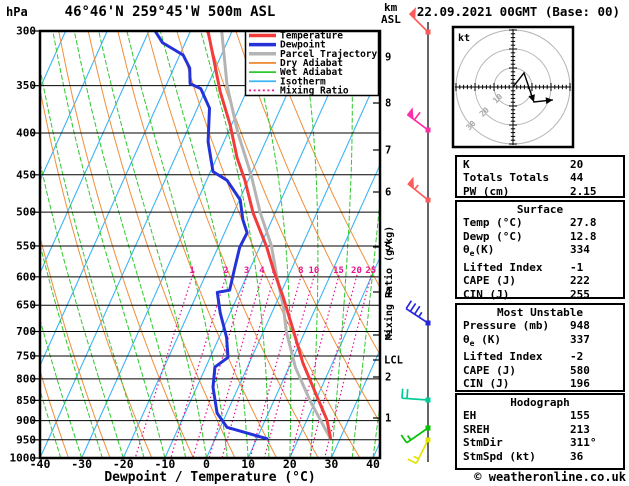 The image size is (629, 486). Describe the element at coordinates (388, 336) in the screenshot. I see `height-tick-label: 3` at that location.